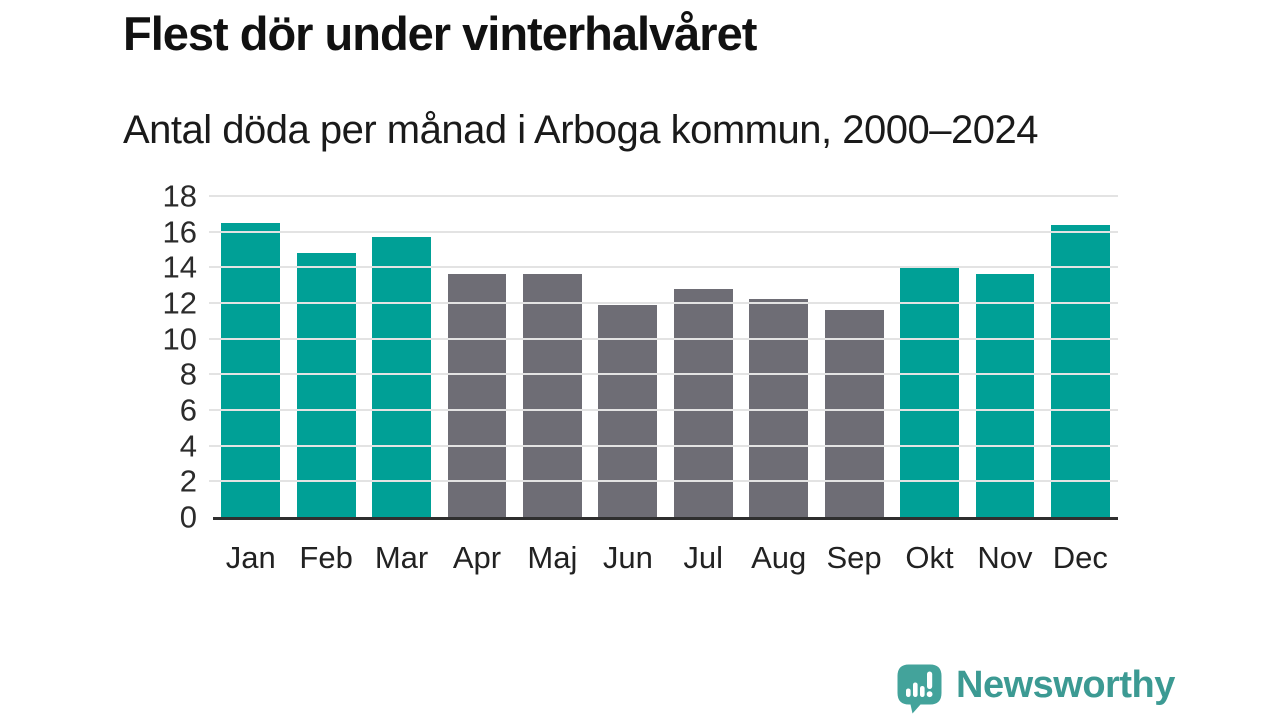 The height and width of the screenshot is (720, 1280). What do you see at coordinates (179, 267) in the screenshot?
I see `y-axis-tick-label-14: 14` at bounding box center [179, 267].